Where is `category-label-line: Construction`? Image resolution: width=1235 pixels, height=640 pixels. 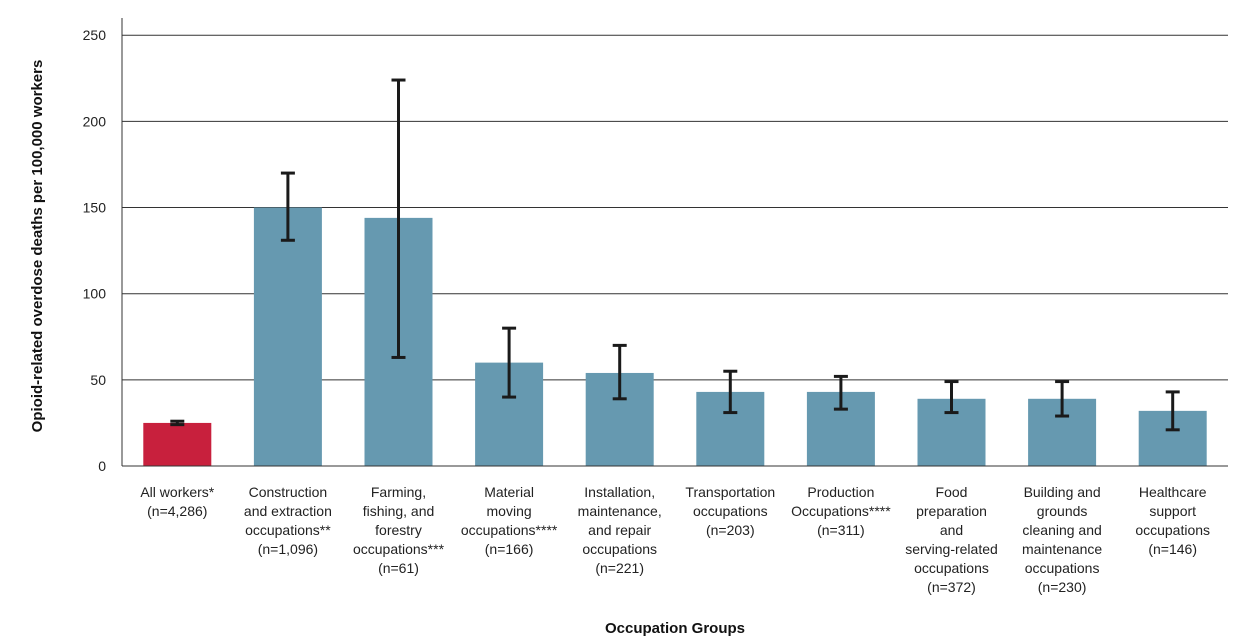
category-label-line: Construction is located at coordinates (288, 492).